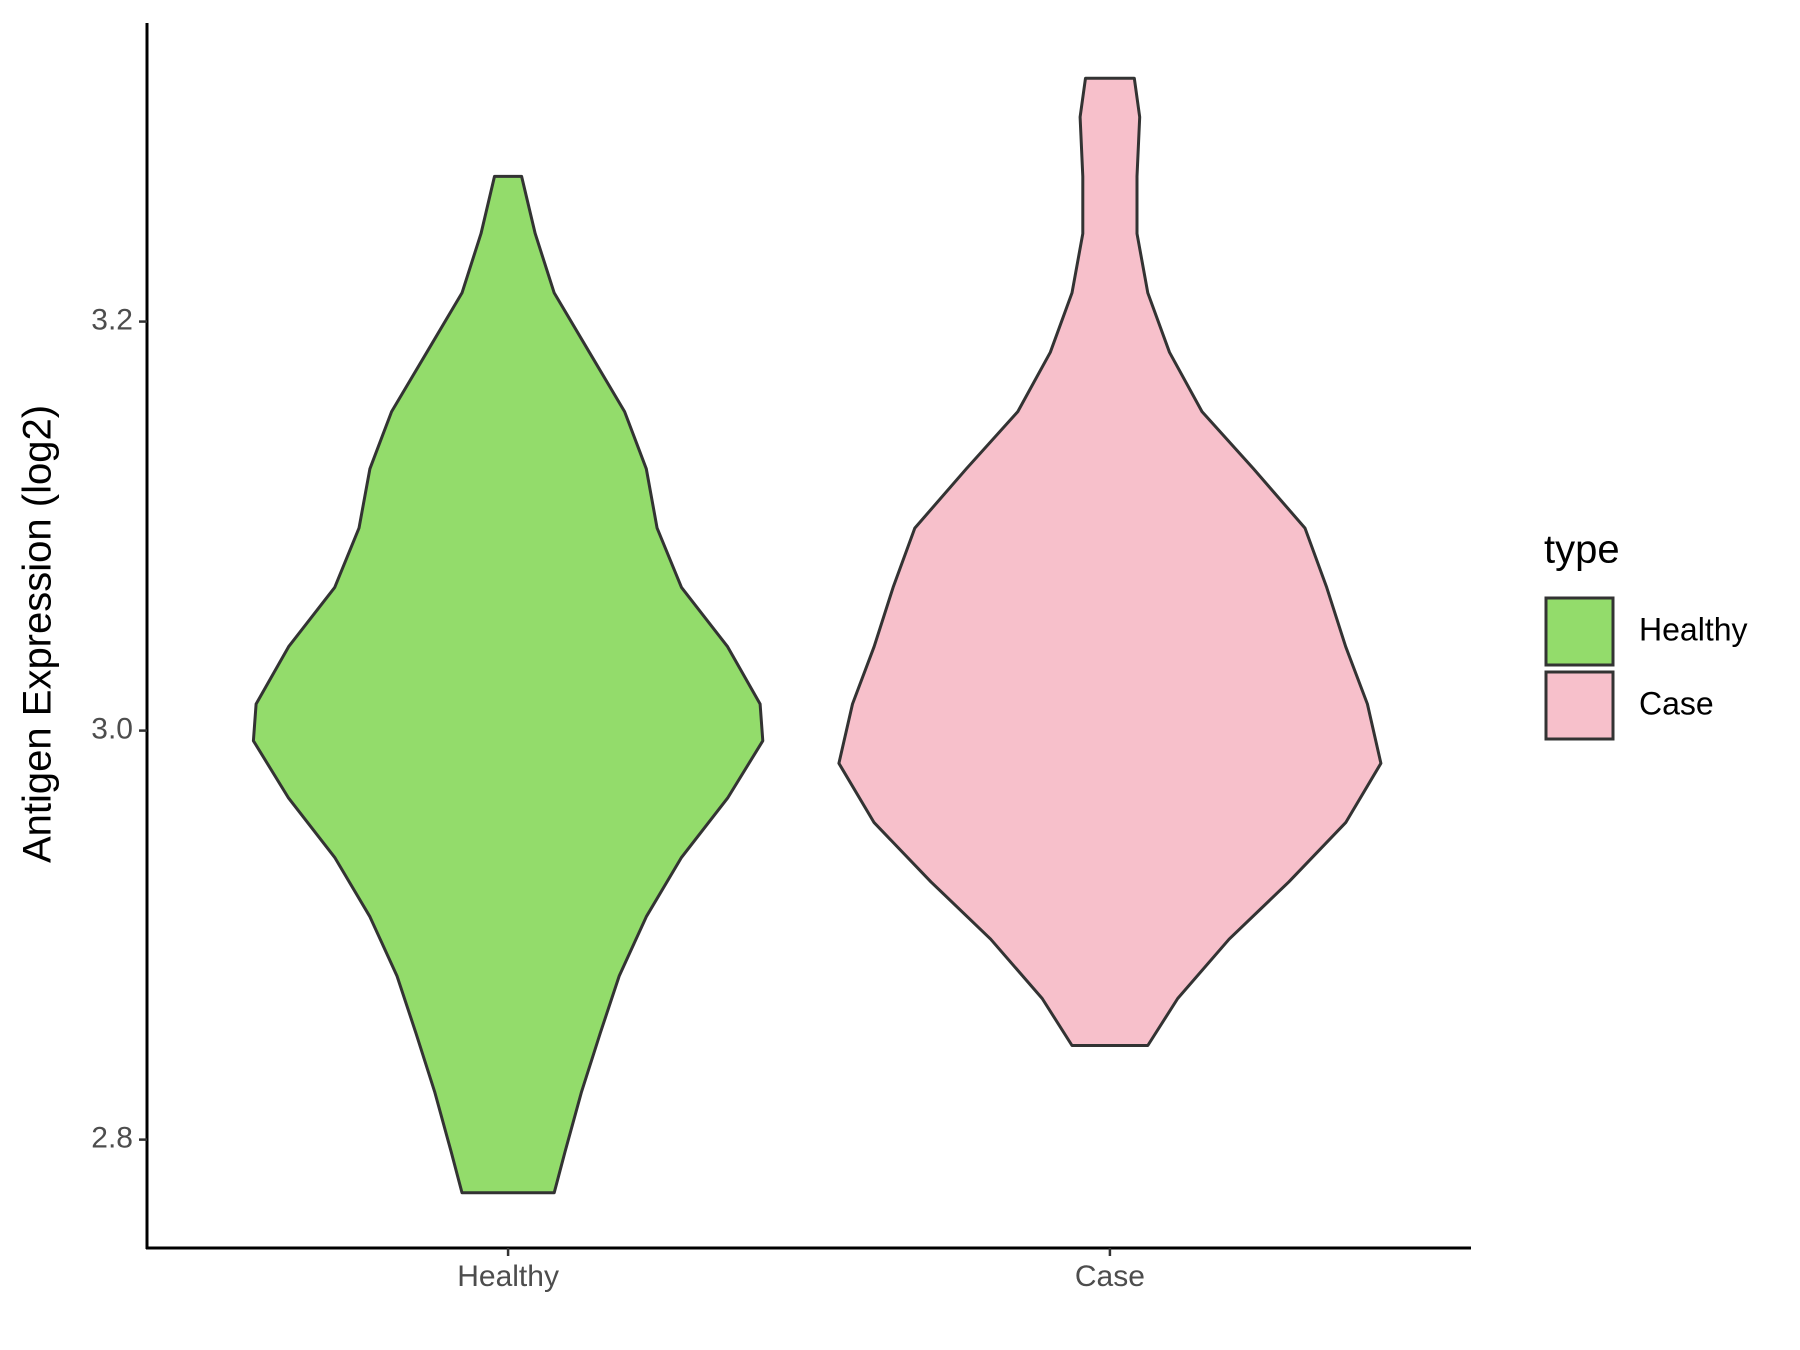 The height and width of the screenshot is (1350, 1800). What do you see at coordinates (112, 1138) in the screenshot?
I see `y-tick-label: 2.8` at bounding box center [112, 1138].